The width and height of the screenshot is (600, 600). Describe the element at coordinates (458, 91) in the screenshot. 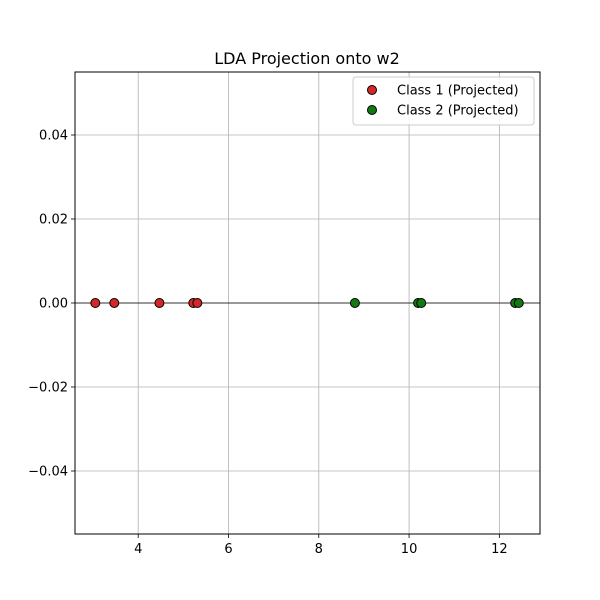

I see `legend-label: Class 1 (Projected)` at that location.